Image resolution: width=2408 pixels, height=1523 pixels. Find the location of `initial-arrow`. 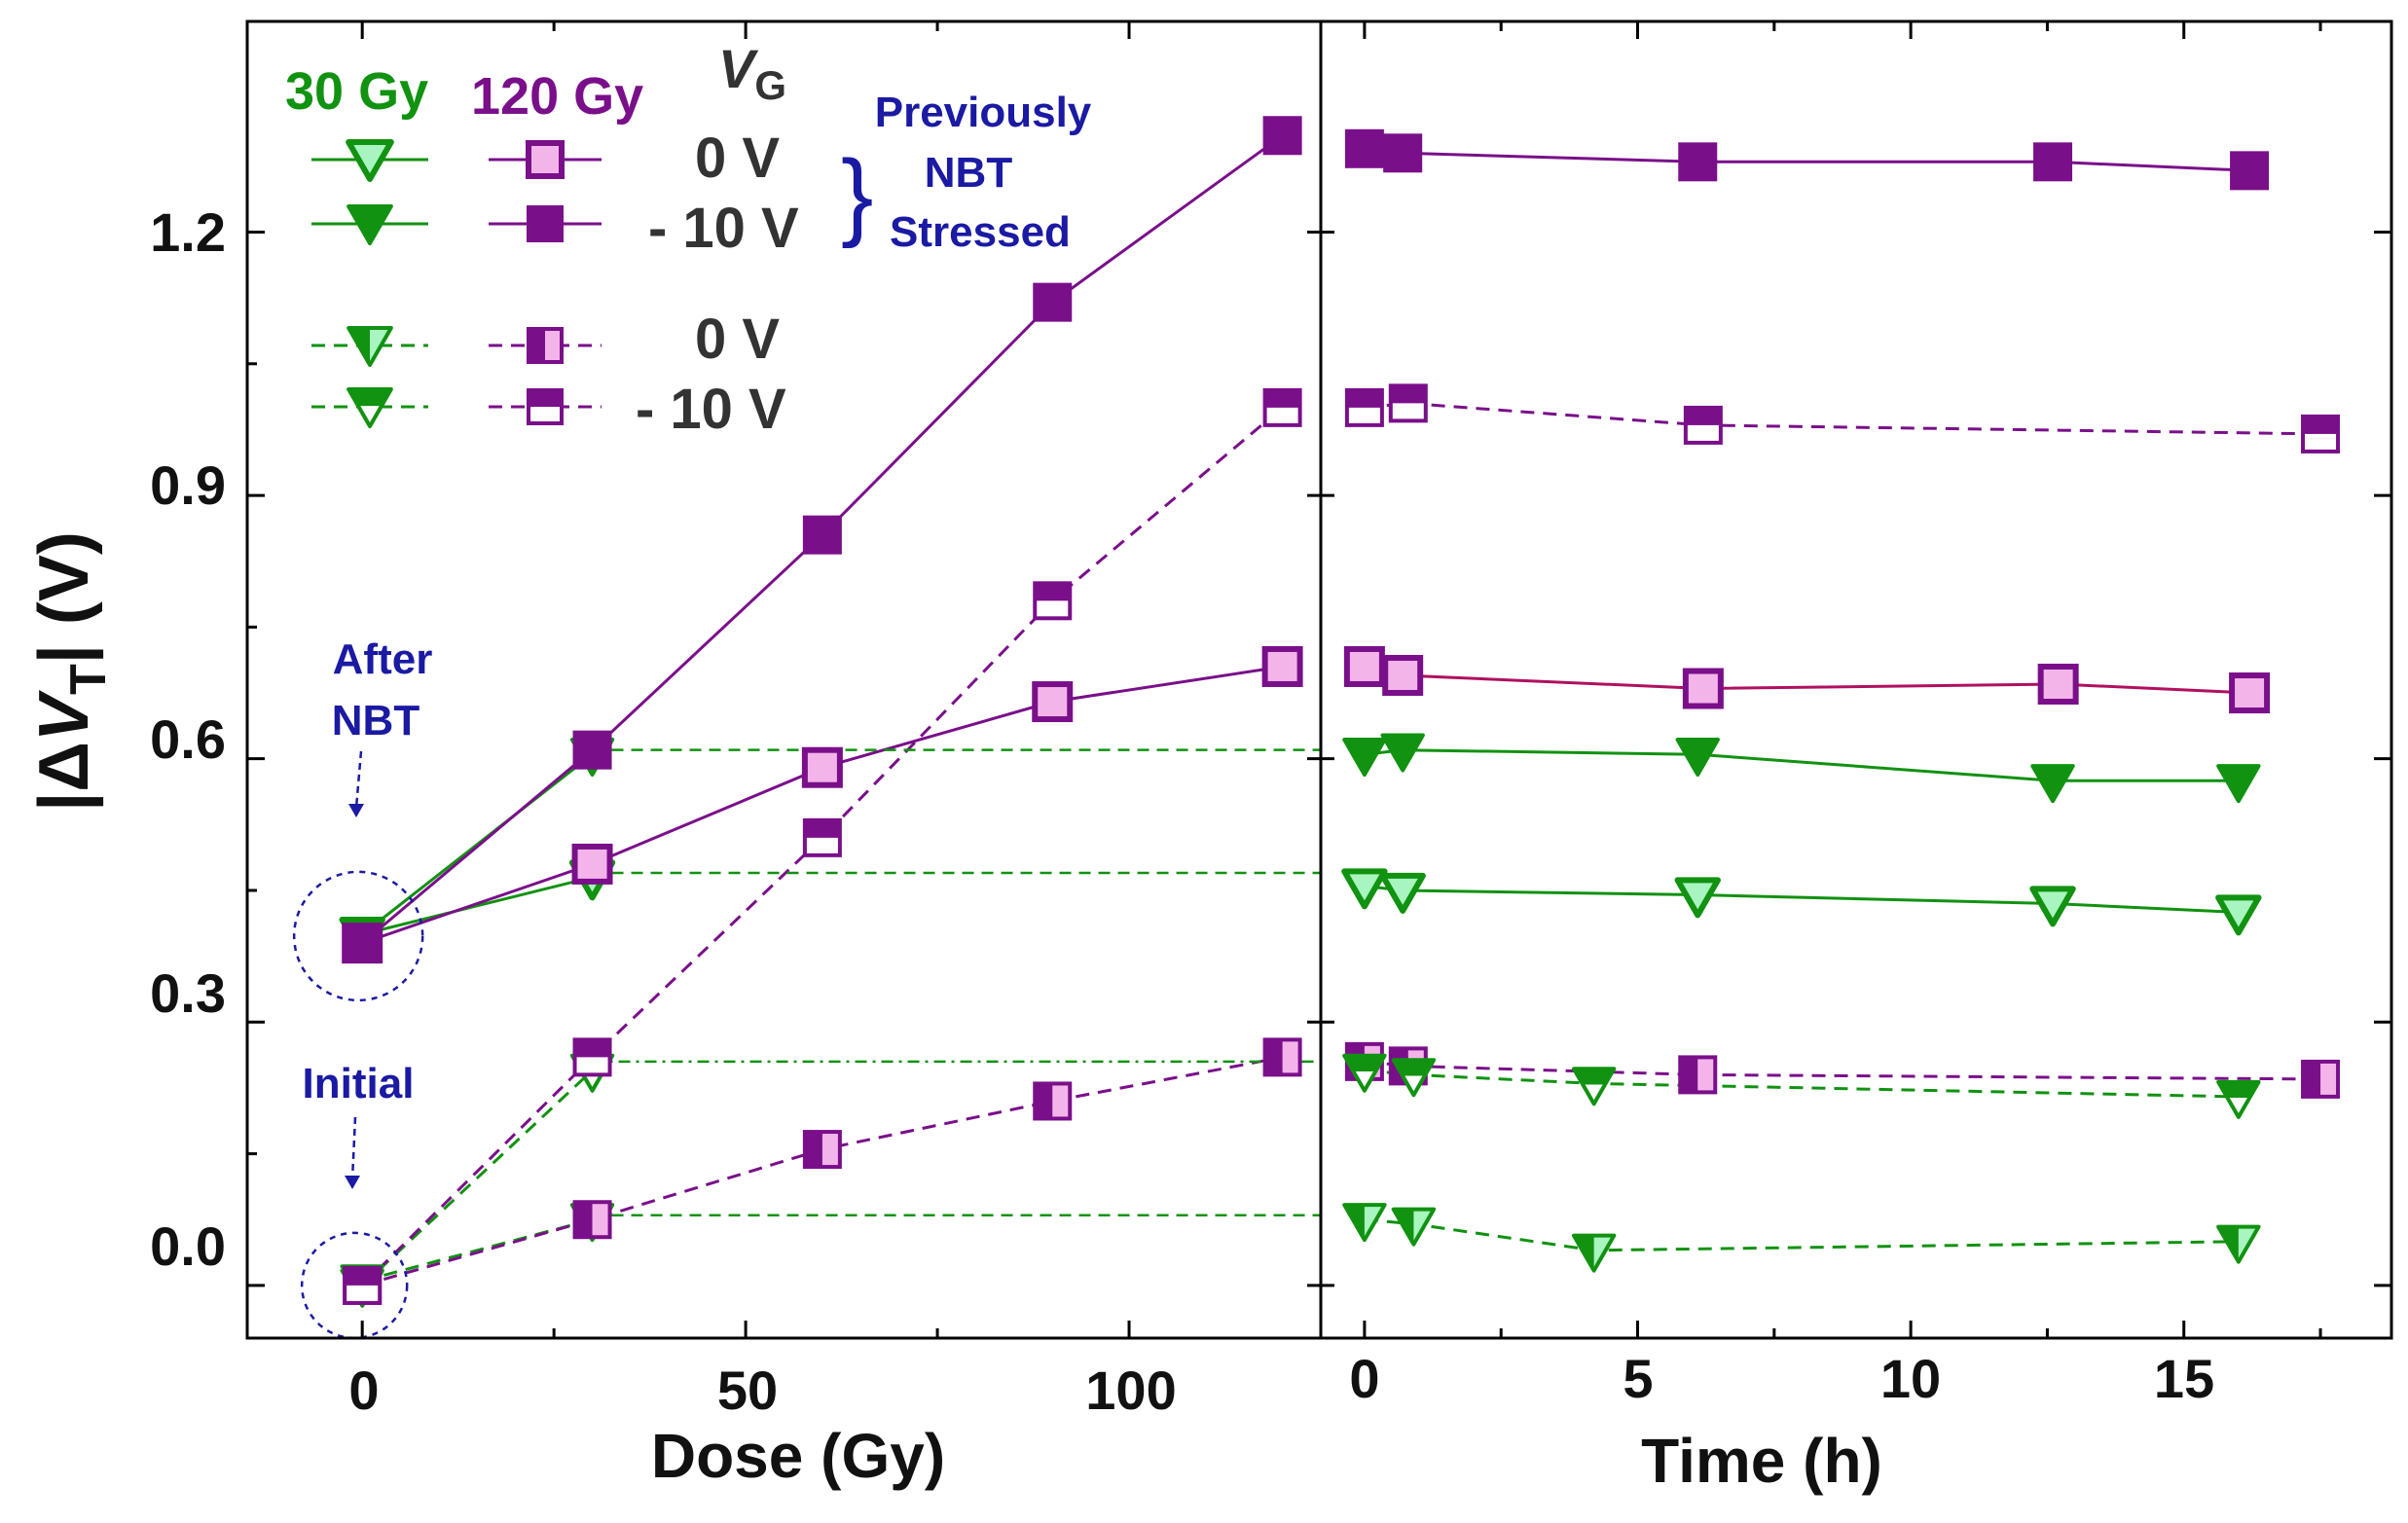

initial-arrow is located at coordinates (352, 1152).